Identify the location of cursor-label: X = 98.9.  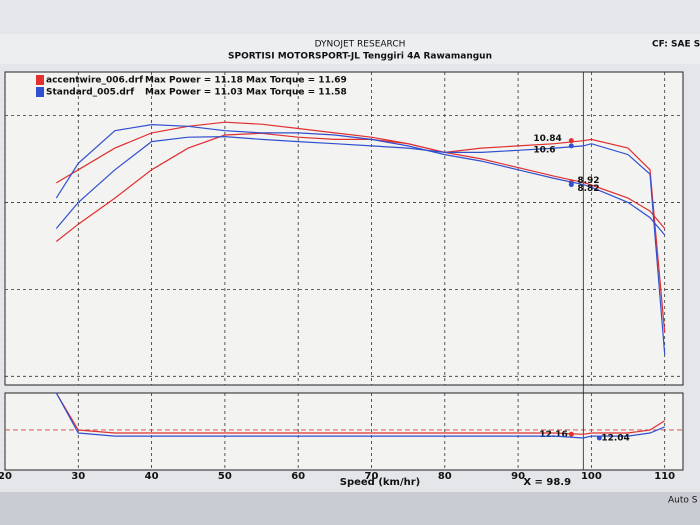
(547, 482).